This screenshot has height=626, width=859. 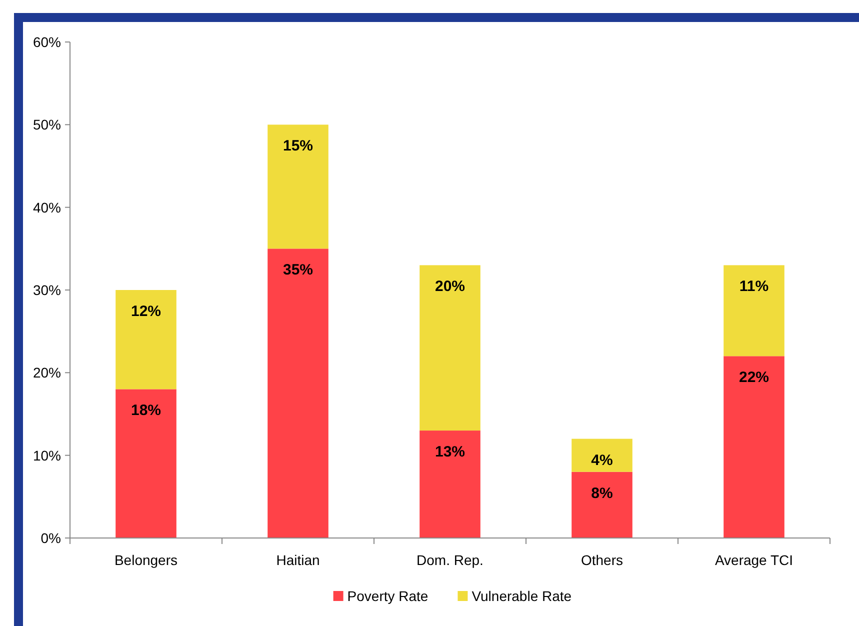 I want to click on data-label: 11%, so click(x=754, y=287).